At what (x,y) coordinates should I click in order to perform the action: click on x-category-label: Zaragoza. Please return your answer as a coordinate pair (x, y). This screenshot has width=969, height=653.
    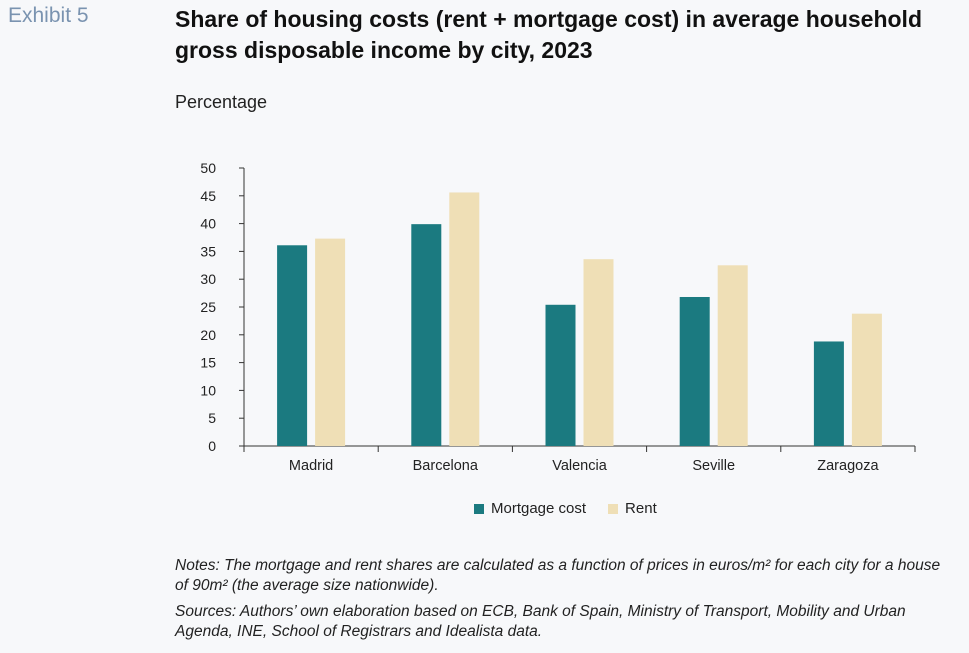
    Looking at the image, I should click on (848, 466).